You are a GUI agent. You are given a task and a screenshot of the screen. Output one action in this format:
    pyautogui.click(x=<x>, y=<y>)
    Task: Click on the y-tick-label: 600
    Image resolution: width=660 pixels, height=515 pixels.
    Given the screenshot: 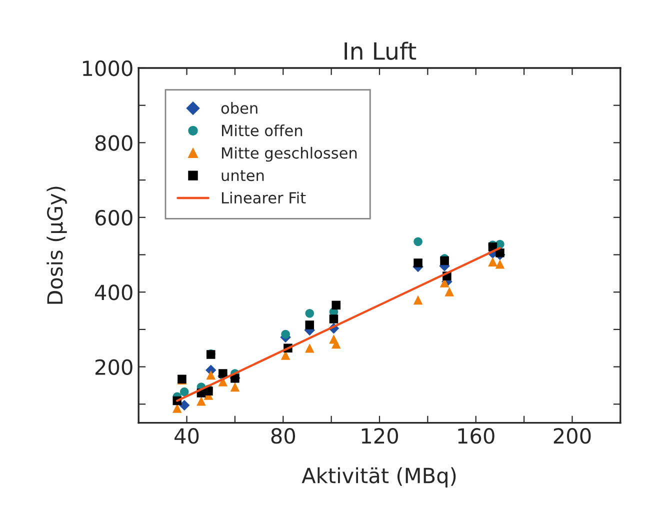 What is the action you would take?
    pyautogui.click(x=113, y=218)
    